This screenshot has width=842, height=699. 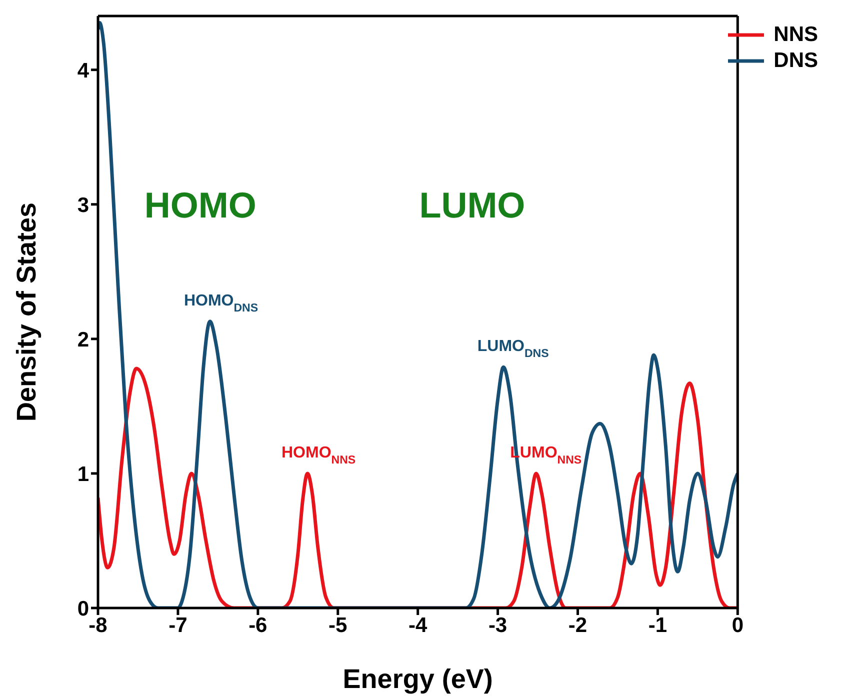 What do you see at coordinates (258, 625) in the screenshot?
I see `x-tick-label: -6` at bounding box center [258, 625].